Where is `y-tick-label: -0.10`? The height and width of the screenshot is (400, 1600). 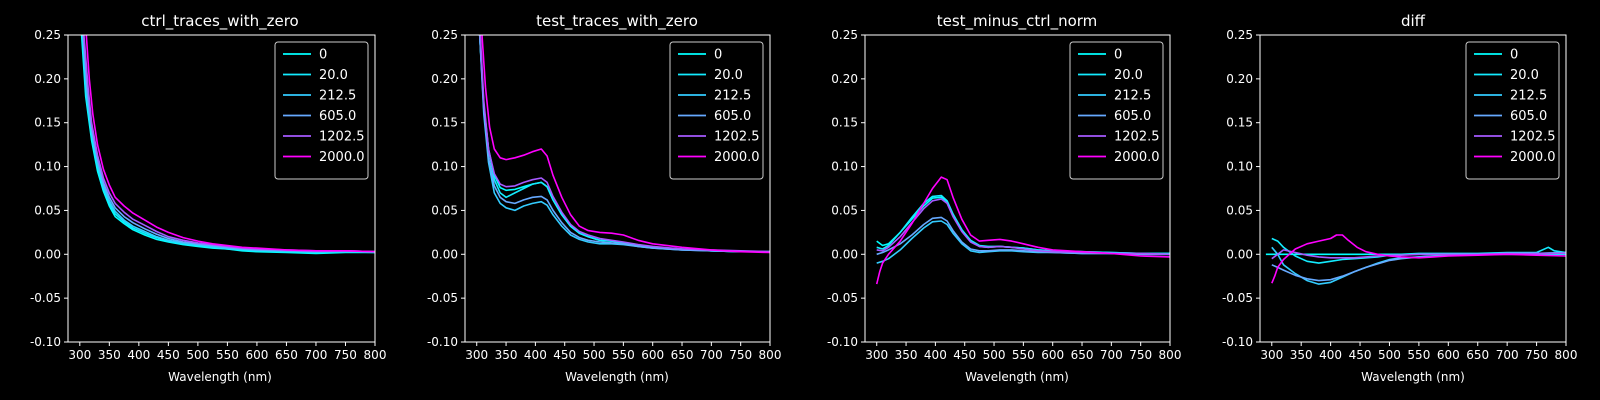 y-tick-label: -0.10 is located at coordinates (842, 342).